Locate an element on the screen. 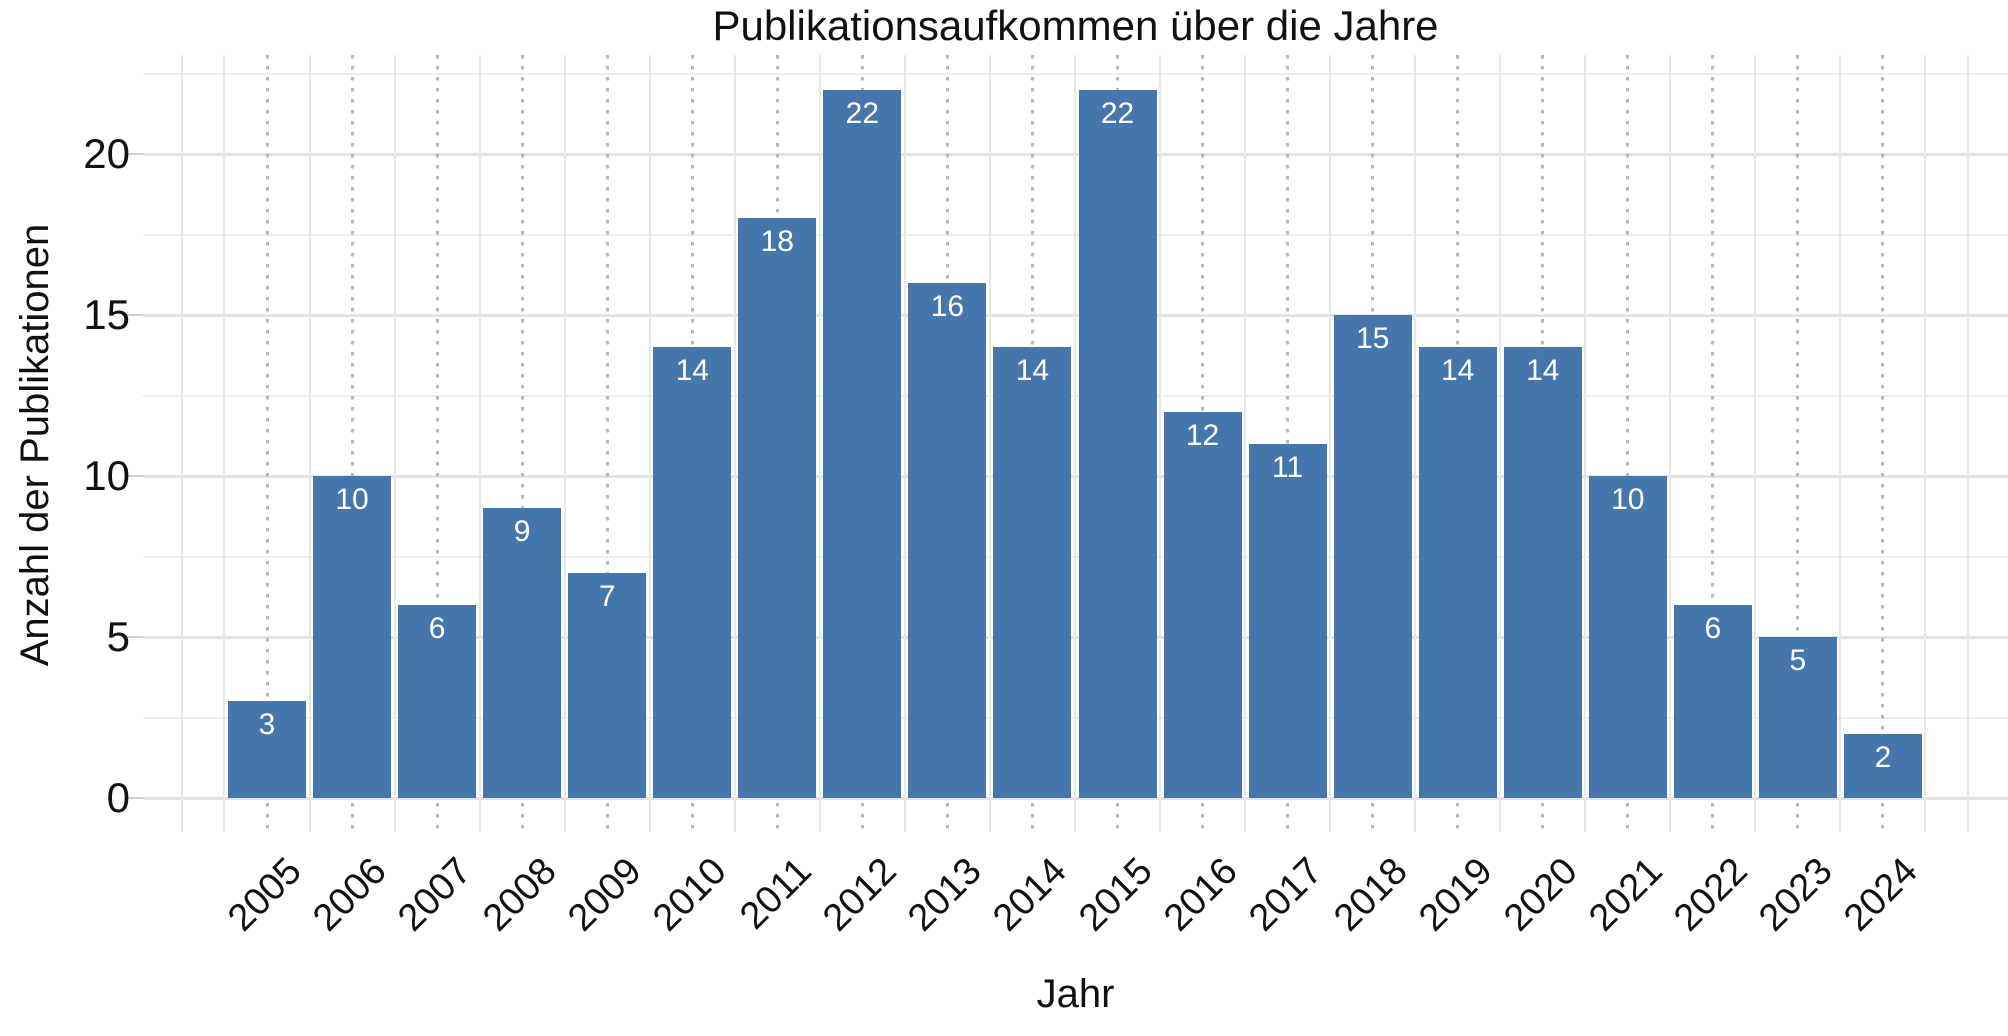 This screenshot has height=1036, width=2008. y-tick-label: 0 is located at coordinates (118, 797).